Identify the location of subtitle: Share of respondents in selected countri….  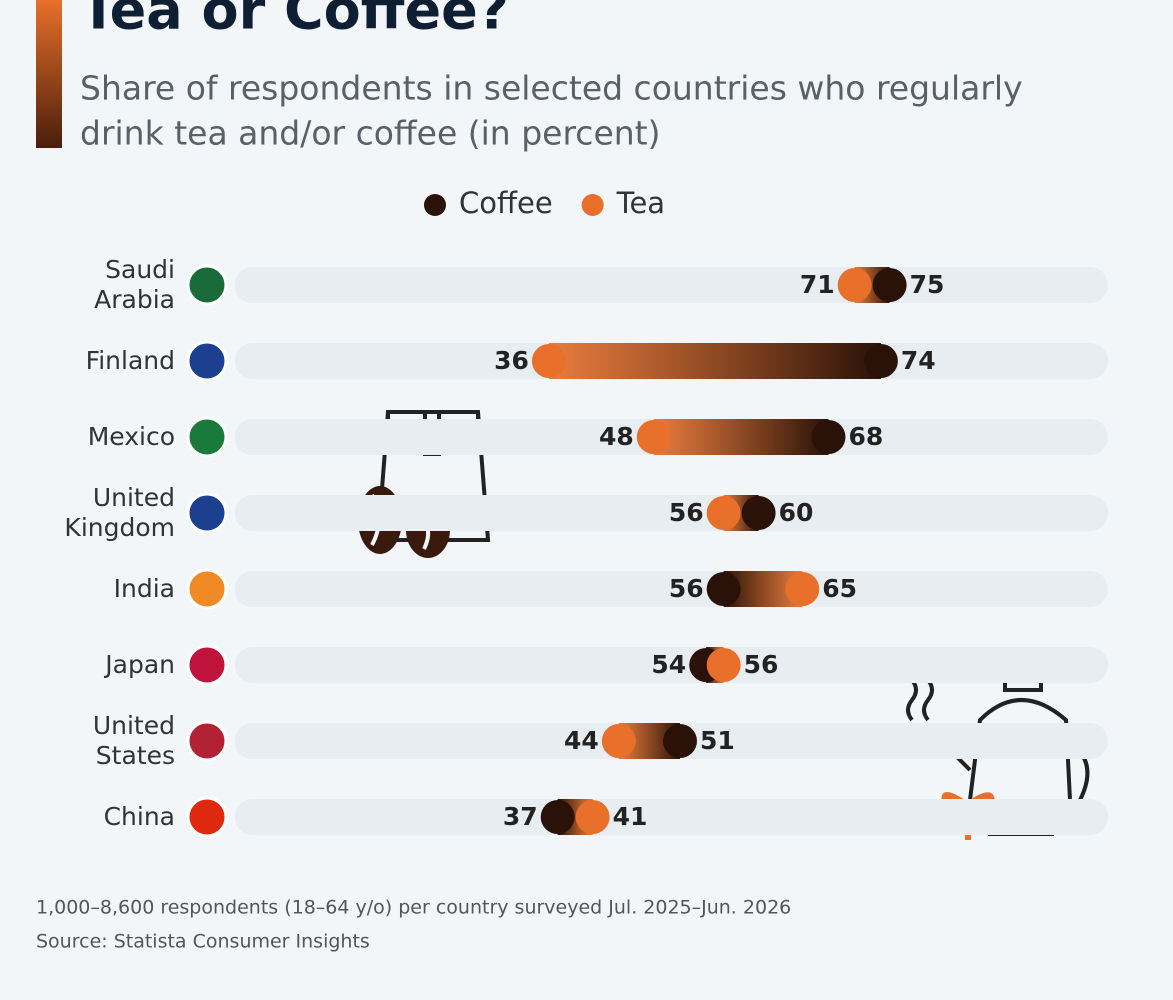
(551, 88).